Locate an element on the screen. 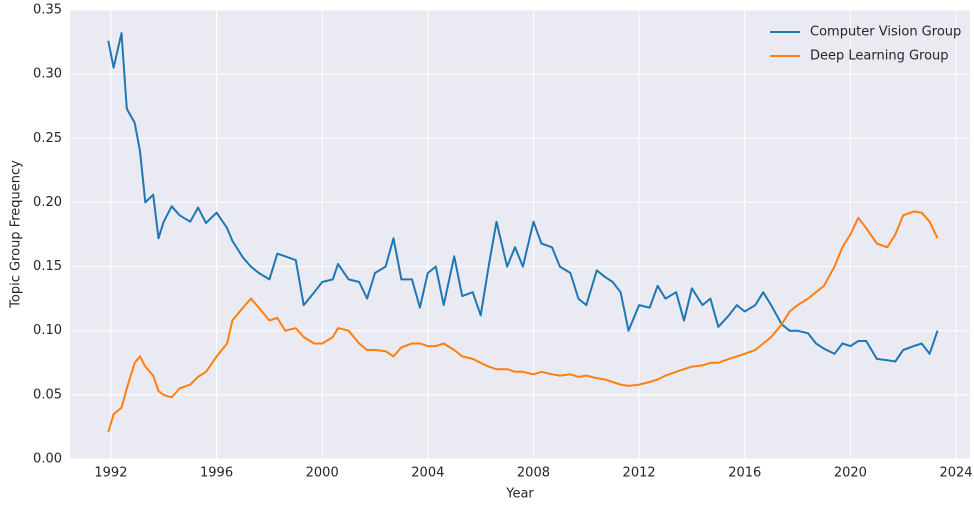 This screenshot has width=974, height=511. y-tick-label: 0.25 is located at coordinates (47, 138).